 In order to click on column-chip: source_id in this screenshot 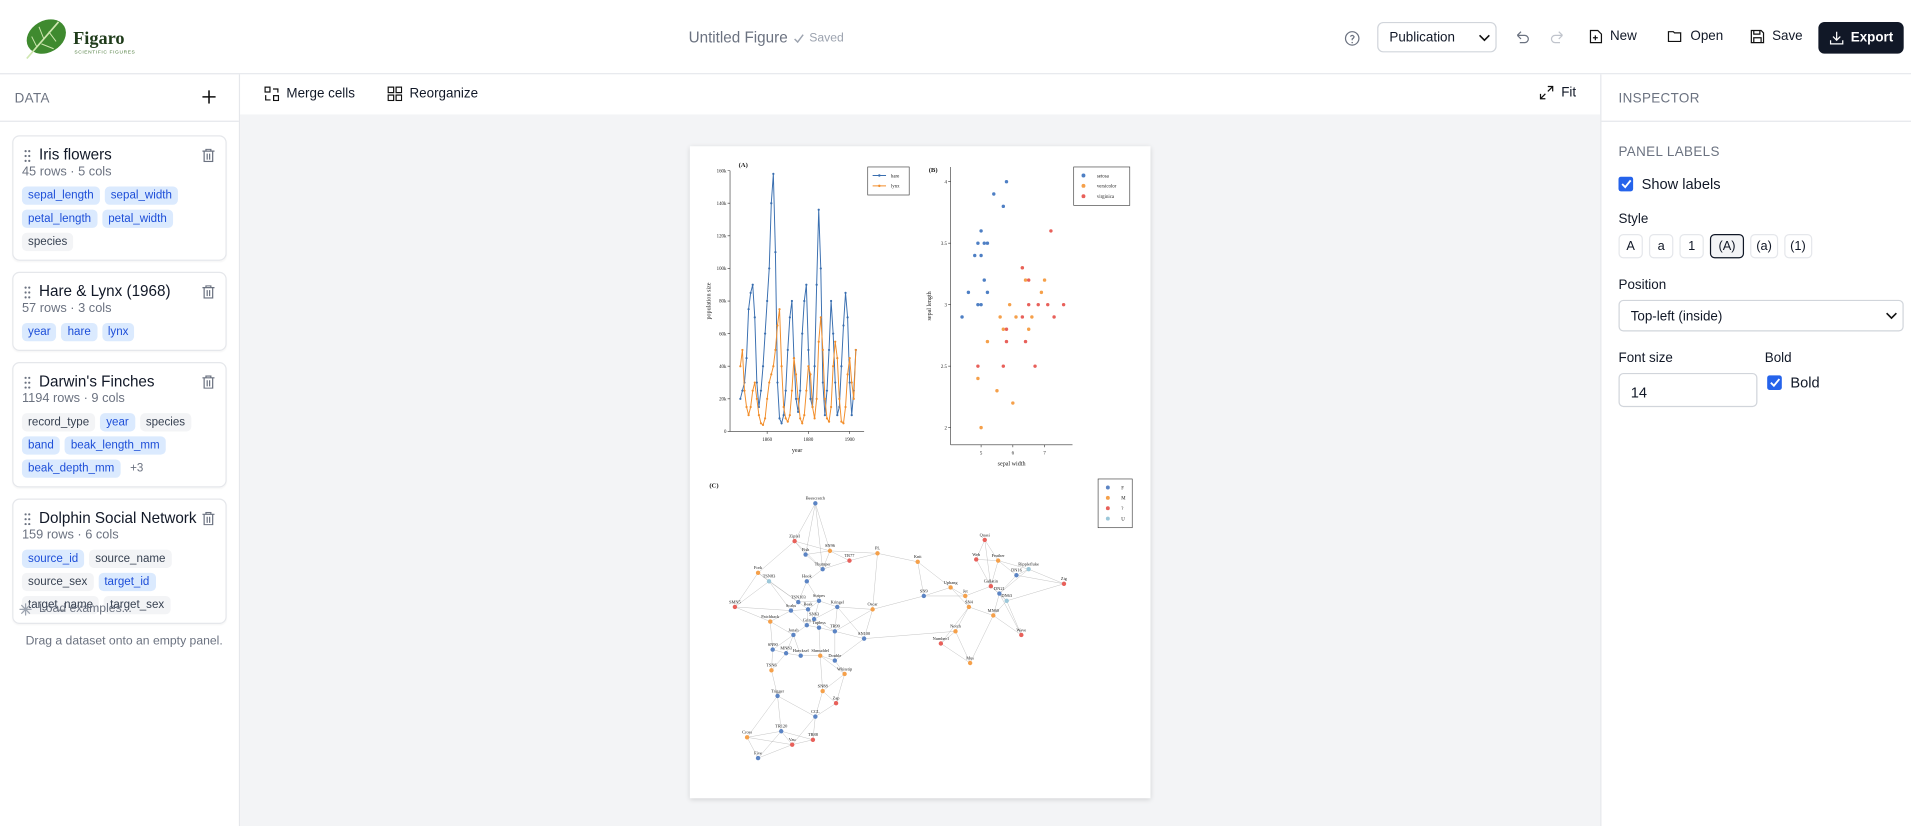, I will do `click(53, 558)`.